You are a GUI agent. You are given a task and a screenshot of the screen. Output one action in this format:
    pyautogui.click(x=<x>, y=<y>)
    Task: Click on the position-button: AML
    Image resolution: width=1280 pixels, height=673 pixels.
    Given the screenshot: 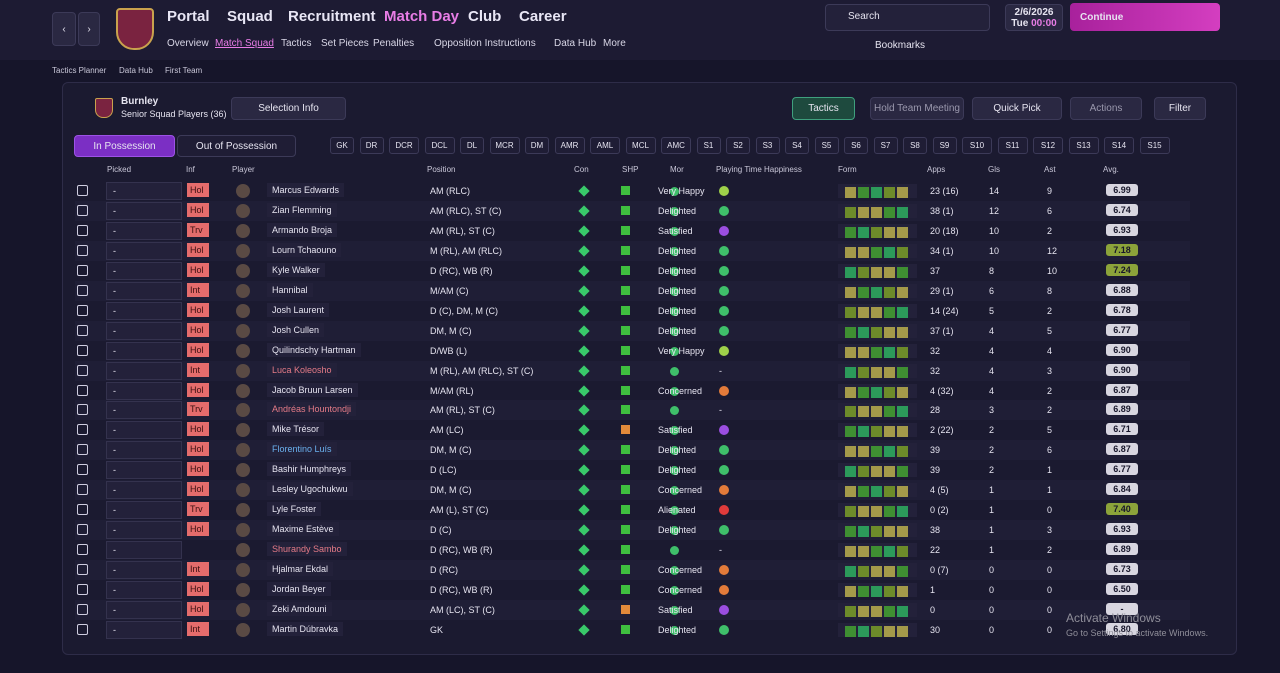 What is the action you would take?
    pyautogui.click(x=605, y=145)
    